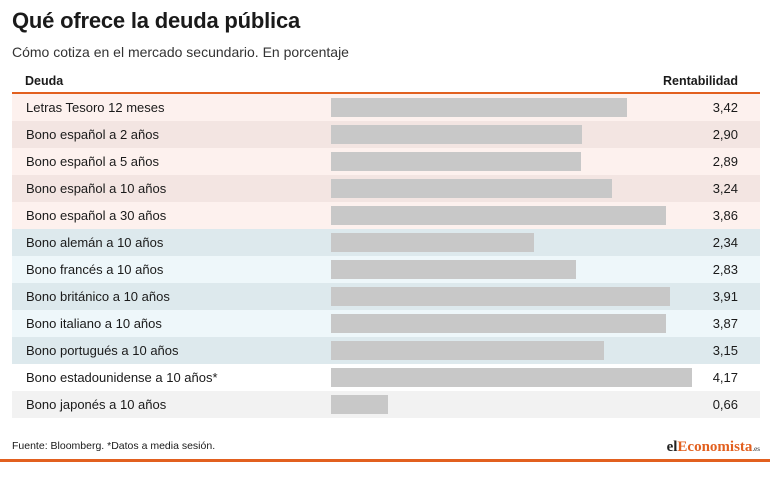  Describe the element at coordinates (156, 20) in the screenshot. I see `chart-title: Qué ofrece la deuda pública` at that location.